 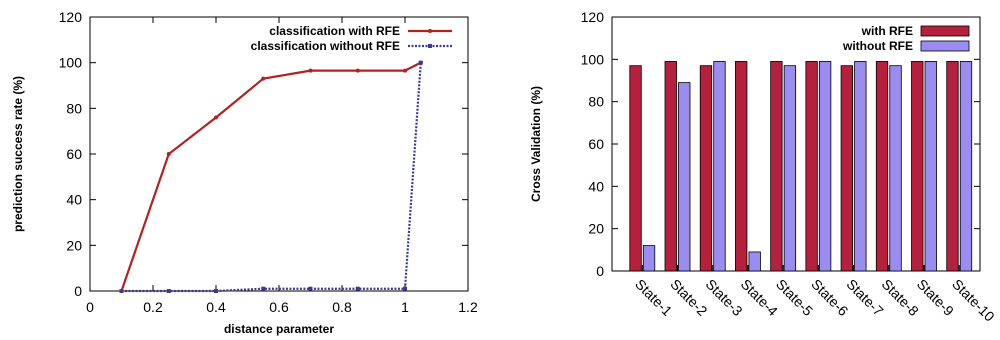 What do you see at coordinates (536, 144) in the screenshot?
I see `bar-chart-y-axis-label: Cross Validation (%)` at bounding box center [536, 144].